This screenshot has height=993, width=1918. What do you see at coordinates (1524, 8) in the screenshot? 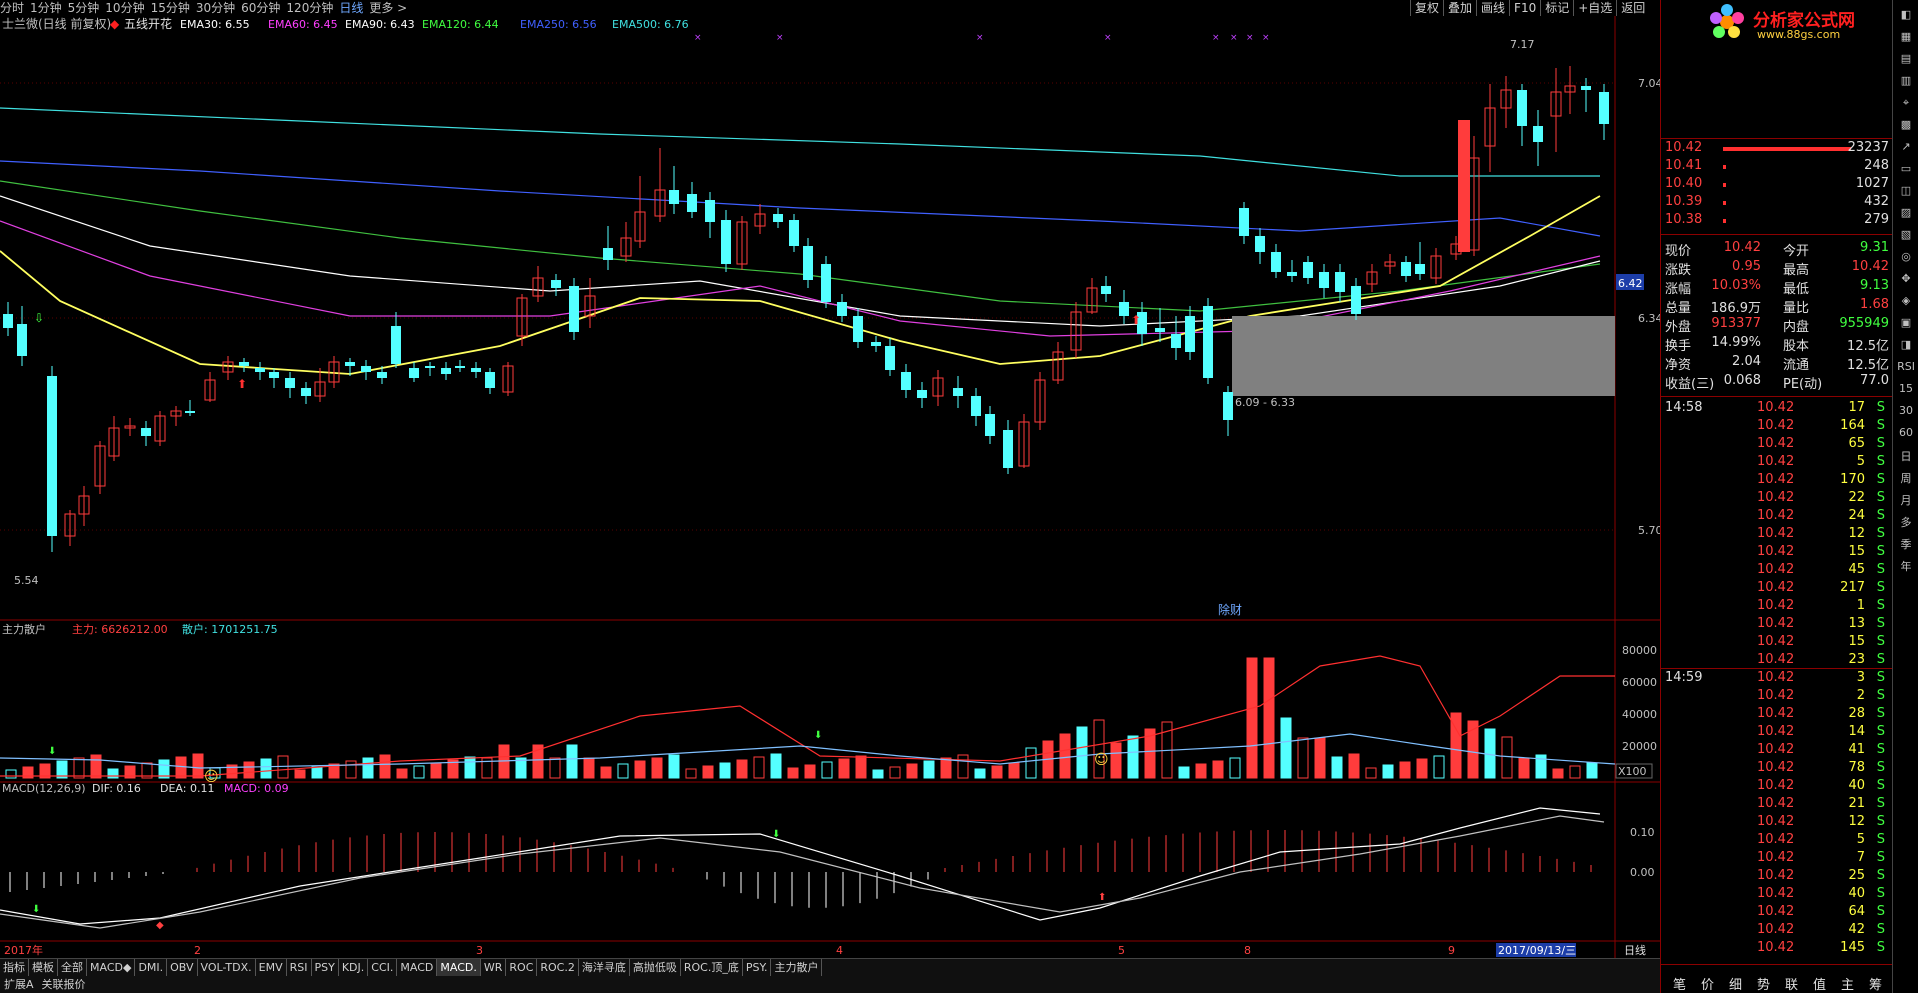
I see `toolbar-button: F10` at bounding box center [1524, 8].